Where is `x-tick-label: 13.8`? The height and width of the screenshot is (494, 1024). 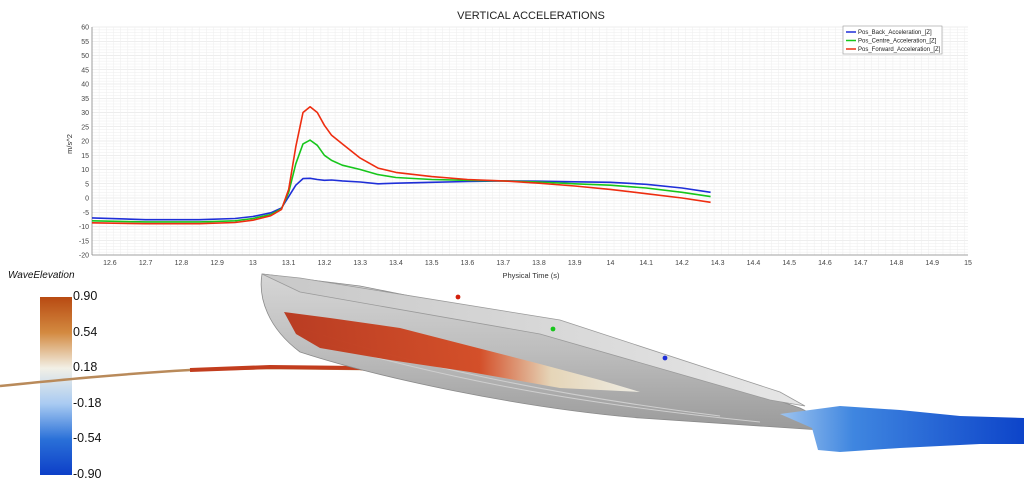
x-tick-label: 13.8 is located at coordinates (539, 263).